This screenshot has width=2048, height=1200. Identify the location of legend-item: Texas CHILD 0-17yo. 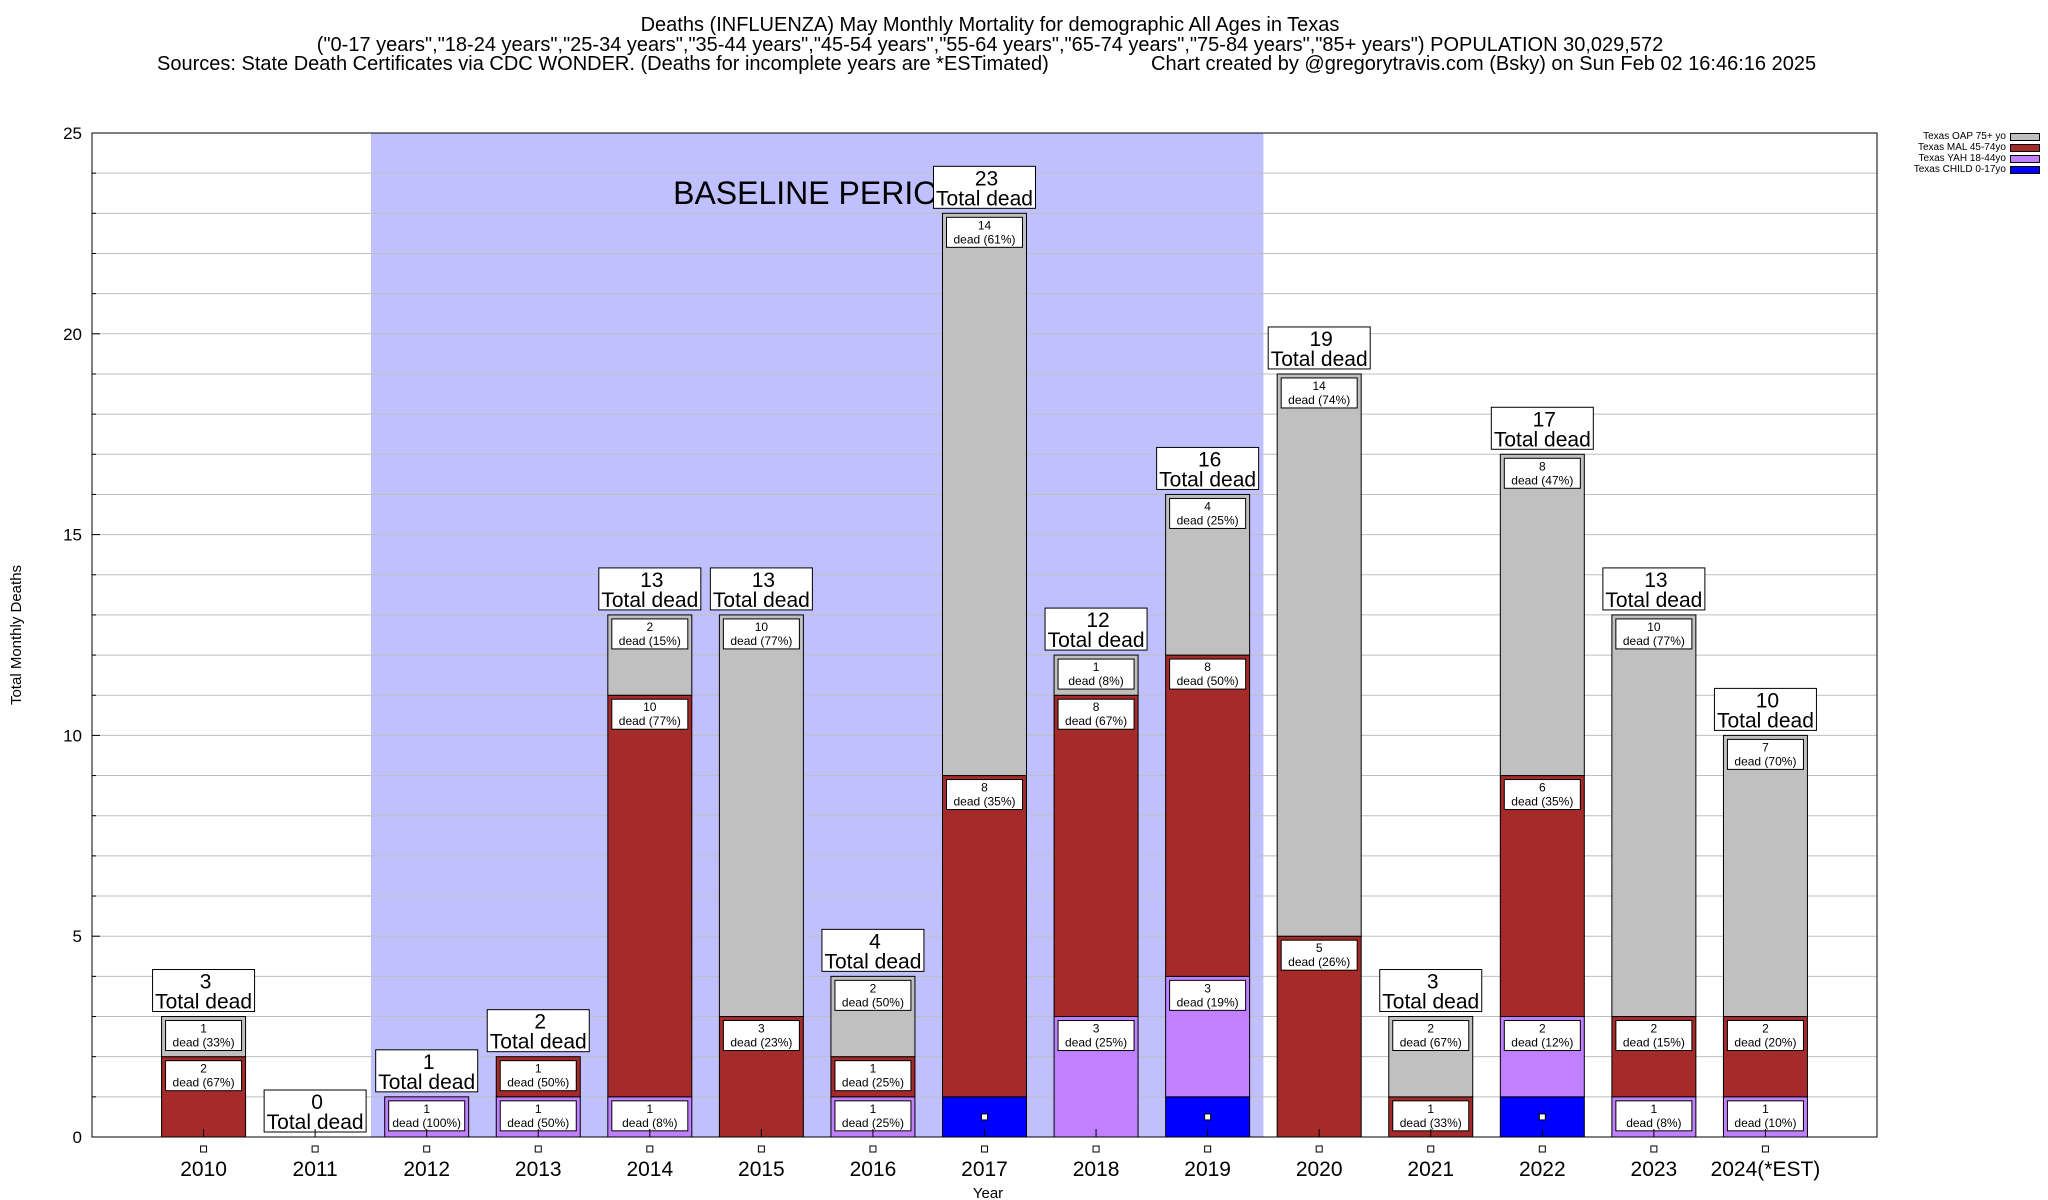
(1974, 169).